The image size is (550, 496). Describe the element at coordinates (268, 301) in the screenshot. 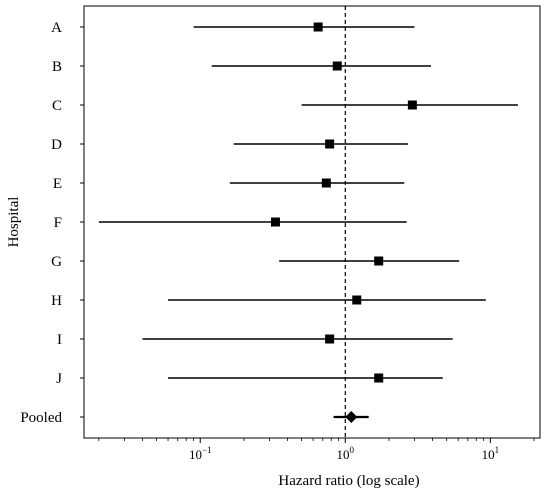

I see `row-h: H` at that location.